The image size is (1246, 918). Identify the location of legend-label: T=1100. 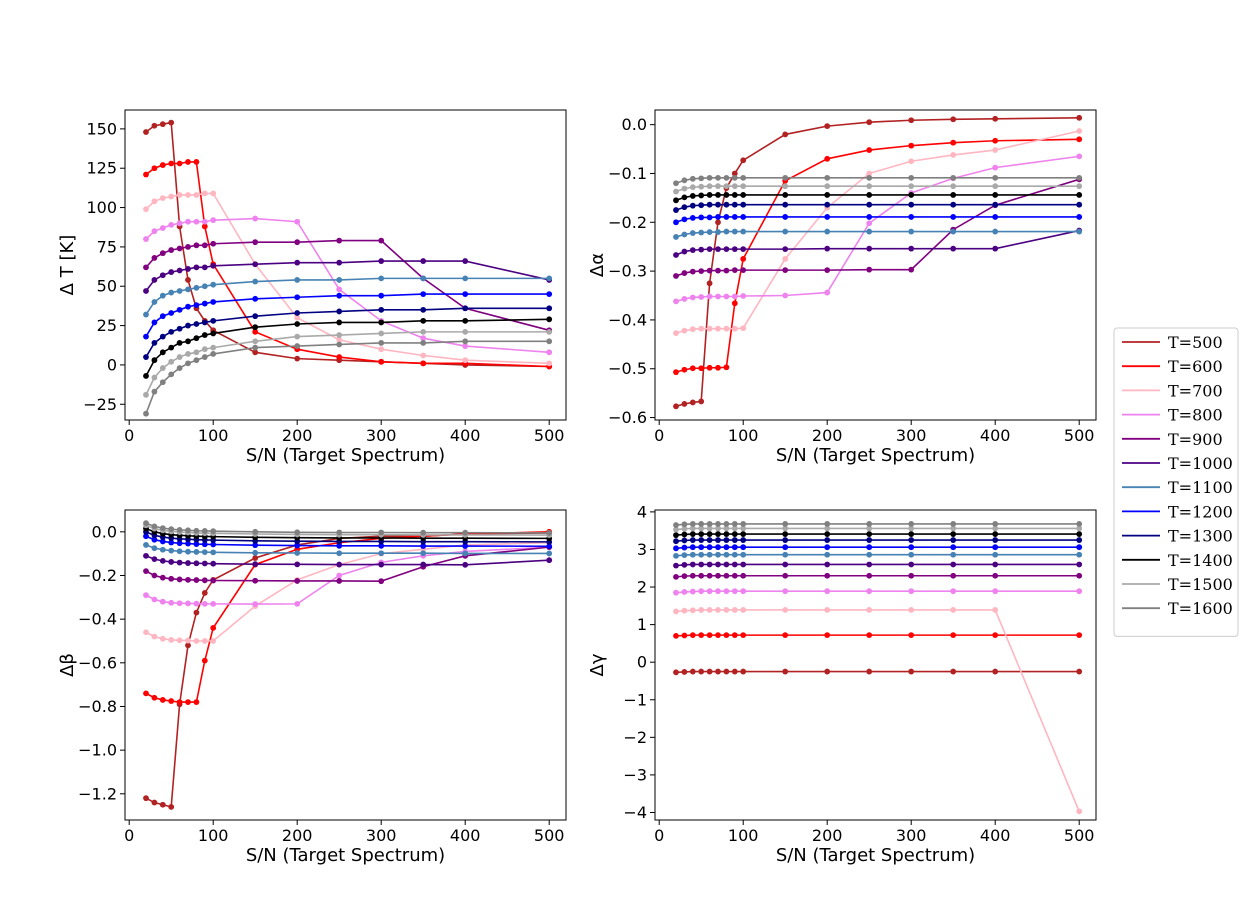
(1200, 487).